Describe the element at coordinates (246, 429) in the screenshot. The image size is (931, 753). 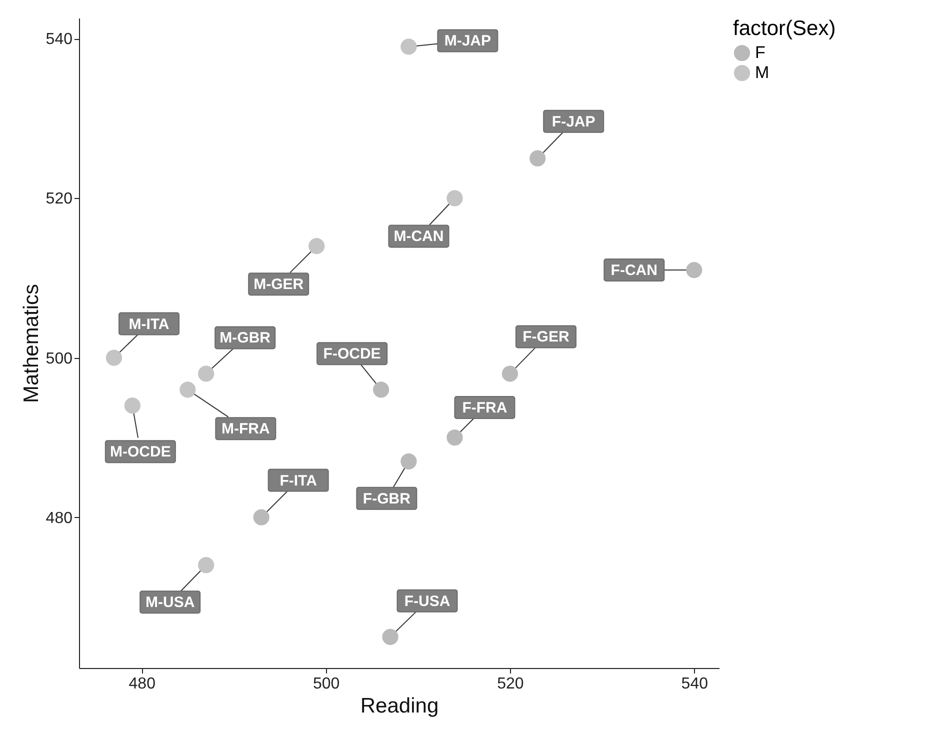
I see `annotation: M-FRA` at that location.